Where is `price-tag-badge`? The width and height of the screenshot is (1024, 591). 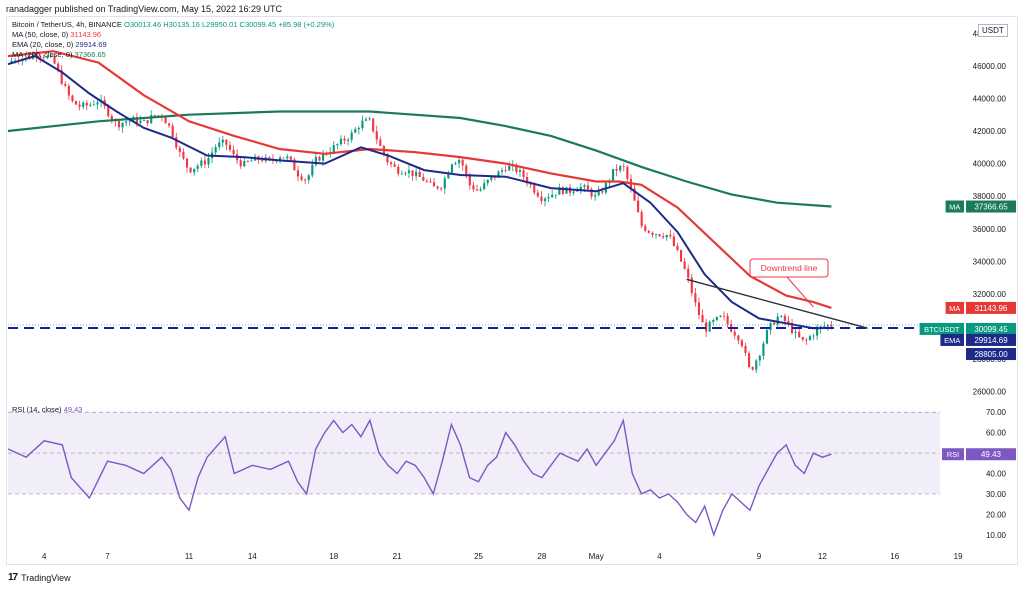
price-tag-badge is located at coordinates (941, 328).